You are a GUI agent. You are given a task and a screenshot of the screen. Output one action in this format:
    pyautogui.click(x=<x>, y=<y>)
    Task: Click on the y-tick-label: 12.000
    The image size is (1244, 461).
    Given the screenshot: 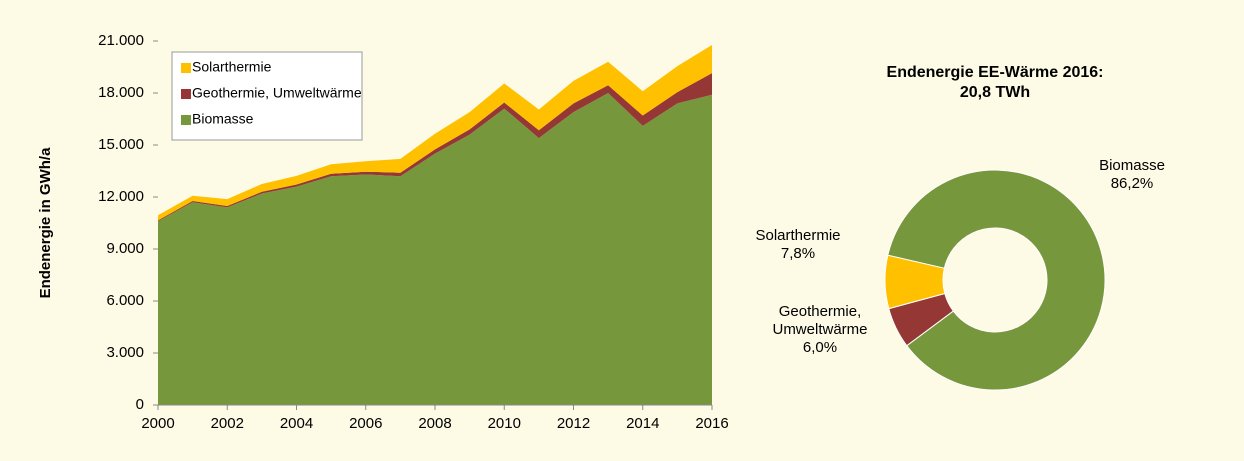 What is the action you would take?
    pyautogui.click(x=121, y=196)
    